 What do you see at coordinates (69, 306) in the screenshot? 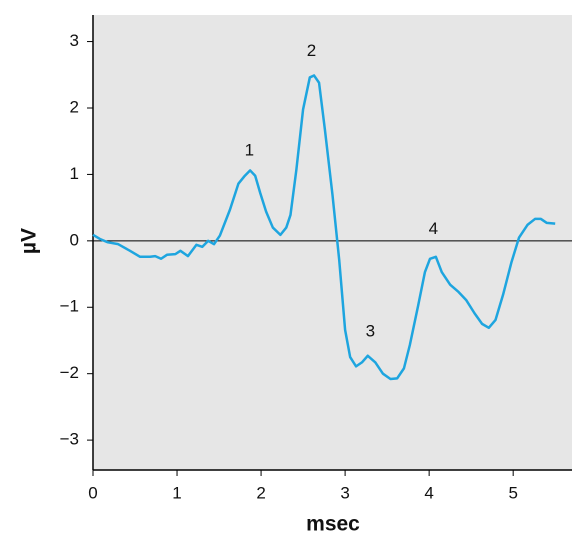
I see `y-tick-label: −1` at bounding box center [69, 306].